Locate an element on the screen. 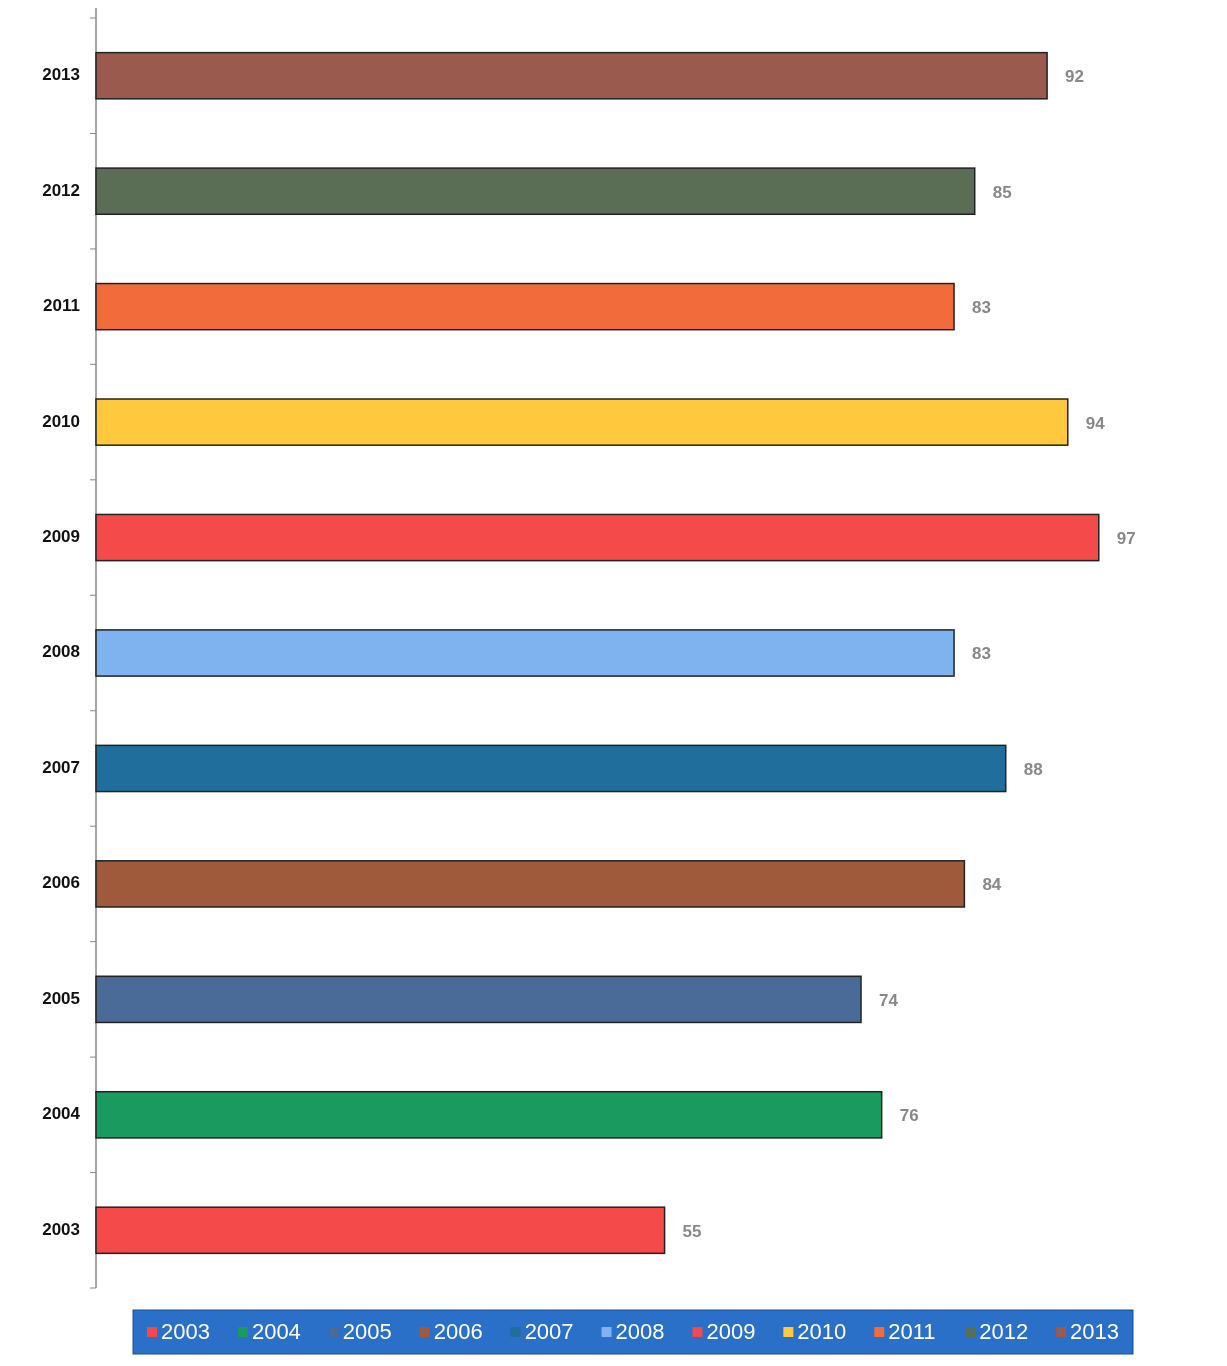 This screenshot has height=1366, width=1227. data-label: 76 is located at coordinates (909, 1116).